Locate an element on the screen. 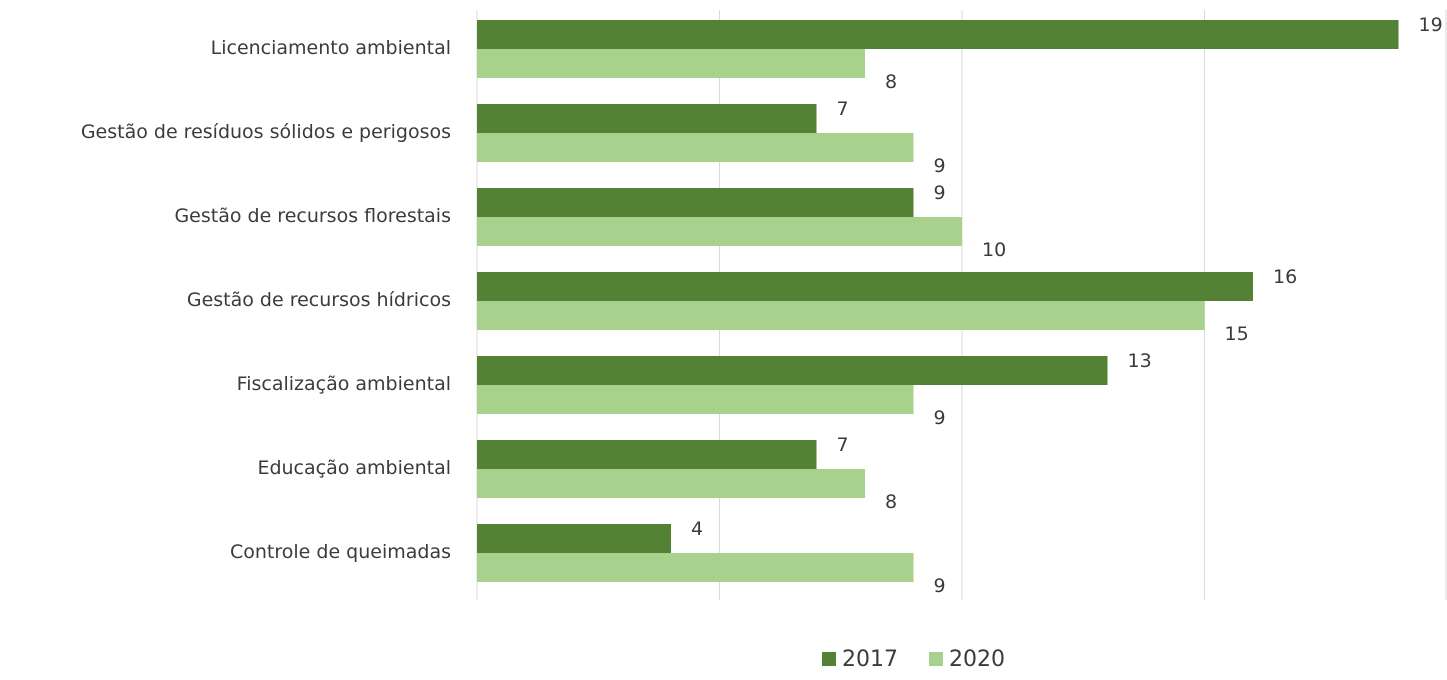  data-label-2017: 13 is located at coordinates (1140, 361).